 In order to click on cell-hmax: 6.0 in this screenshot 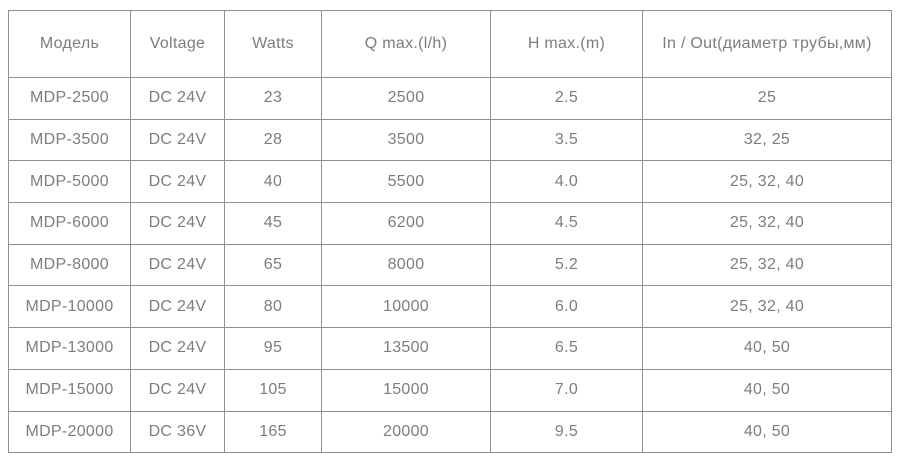, I will do `click(566, 307)`.